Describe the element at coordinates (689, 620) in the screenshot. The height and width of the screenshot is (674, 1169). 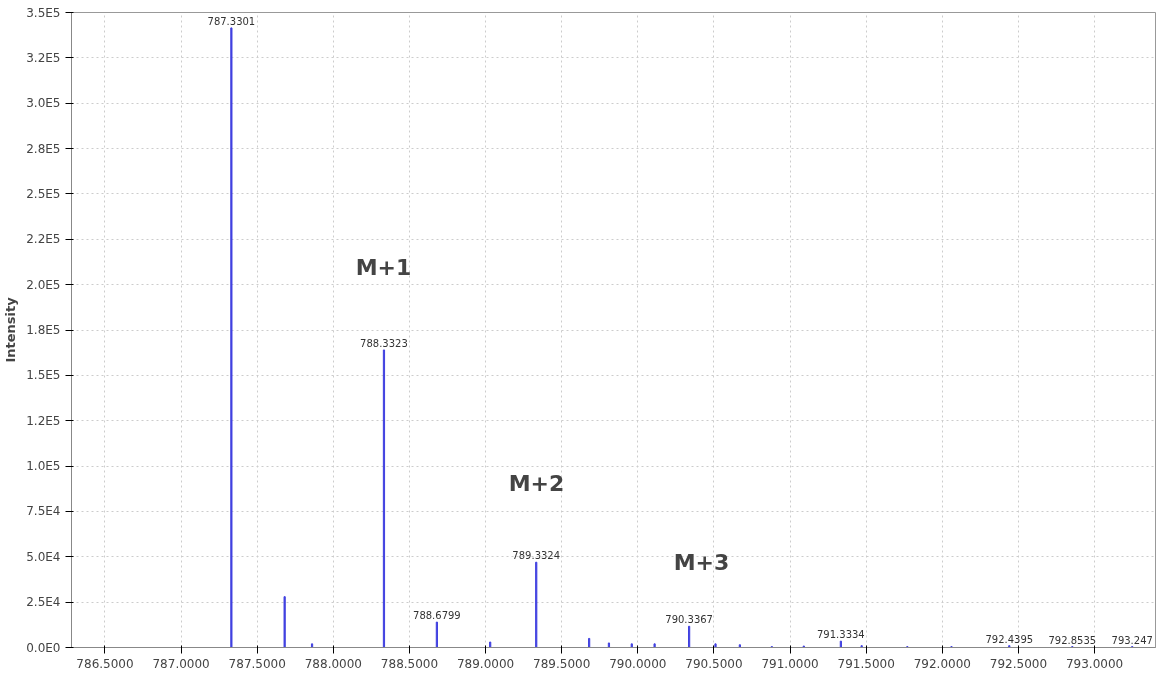
I see `annotation: 790.3367` at that location.